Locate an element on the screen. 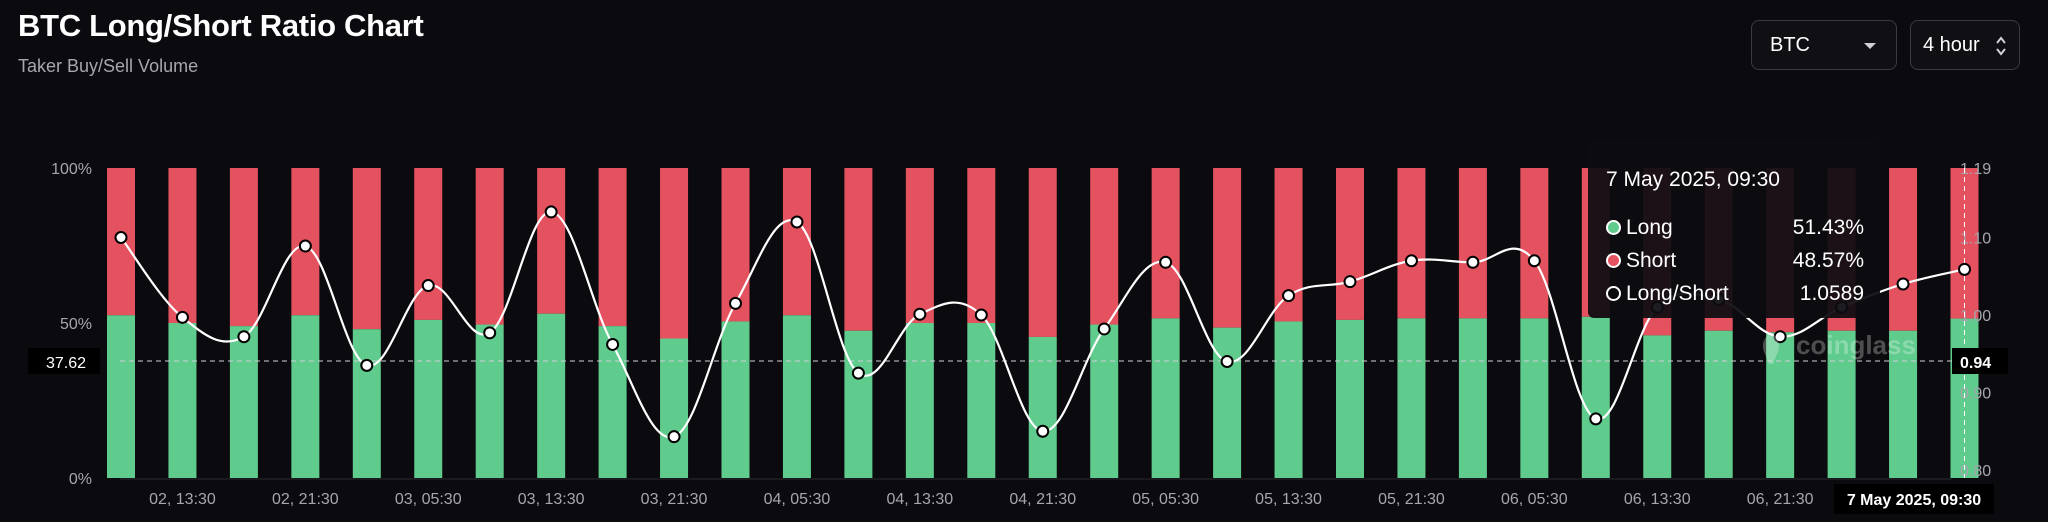 The image size is (2048, 522). interval-select-value: 4 hour is located at coordinates (1951, 44).